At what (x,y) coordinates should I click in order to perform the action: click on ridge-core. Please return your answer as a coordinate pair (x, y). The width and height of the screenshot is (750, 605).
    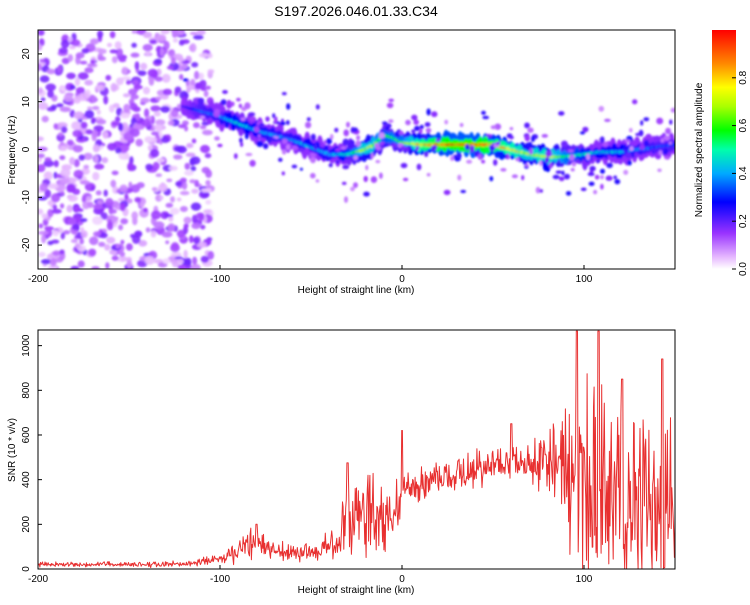
    Looking at the image, I should click on (673, 145).